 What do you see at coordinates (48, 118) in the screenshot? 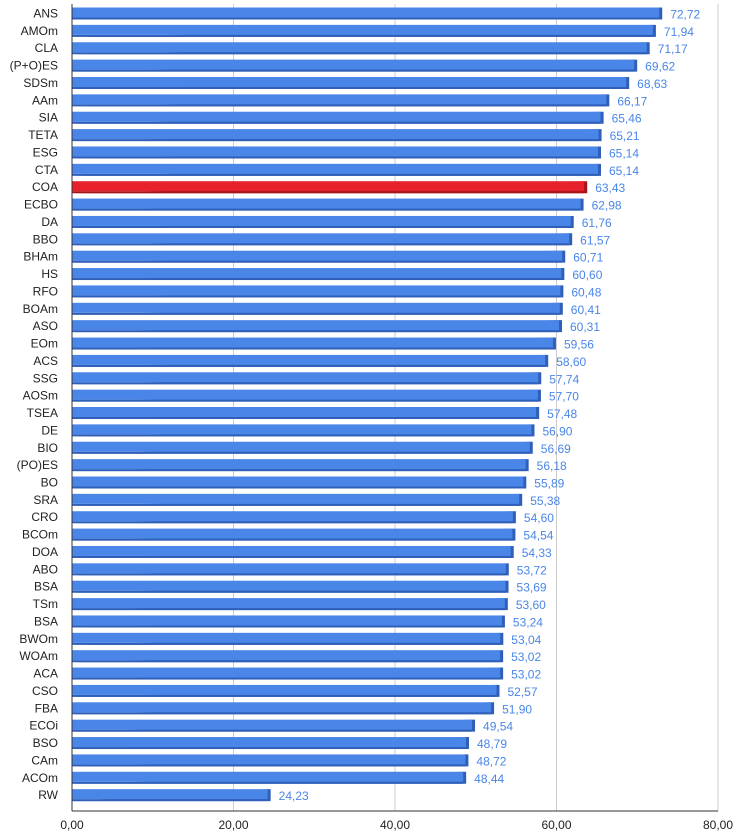
I see `category-label: SIA` at bounding box center [48, 118].